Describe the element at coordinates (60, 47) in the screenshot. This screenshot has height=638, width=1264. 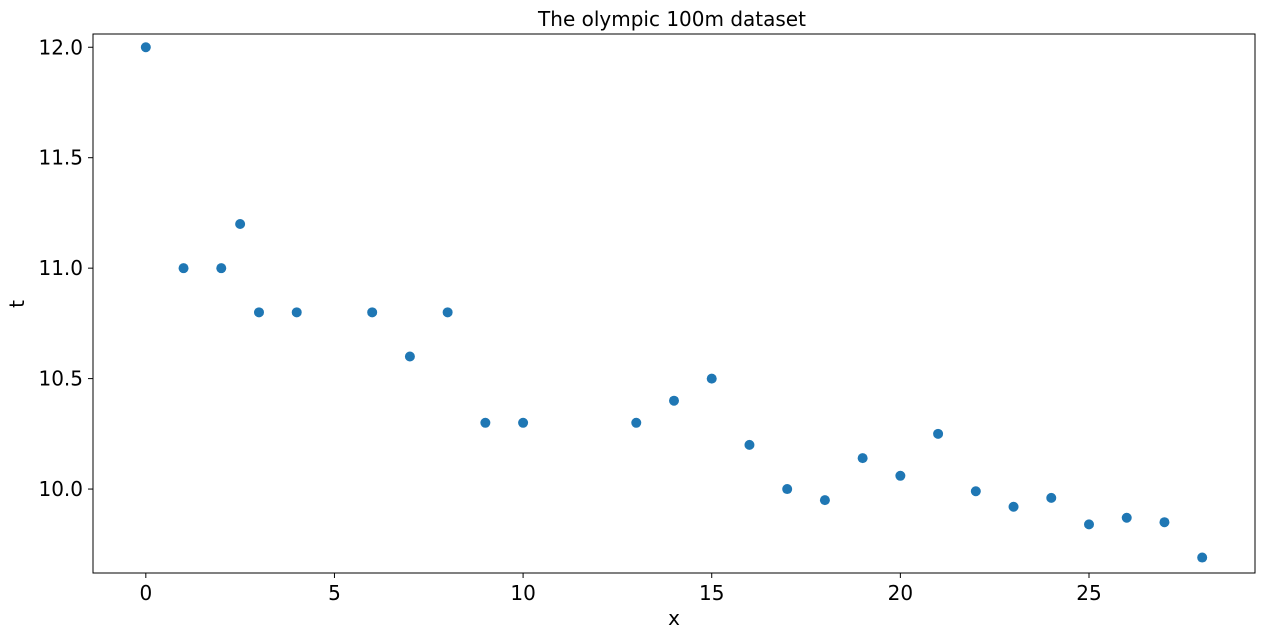
I see `y-tick-label: 12.0` at that location.